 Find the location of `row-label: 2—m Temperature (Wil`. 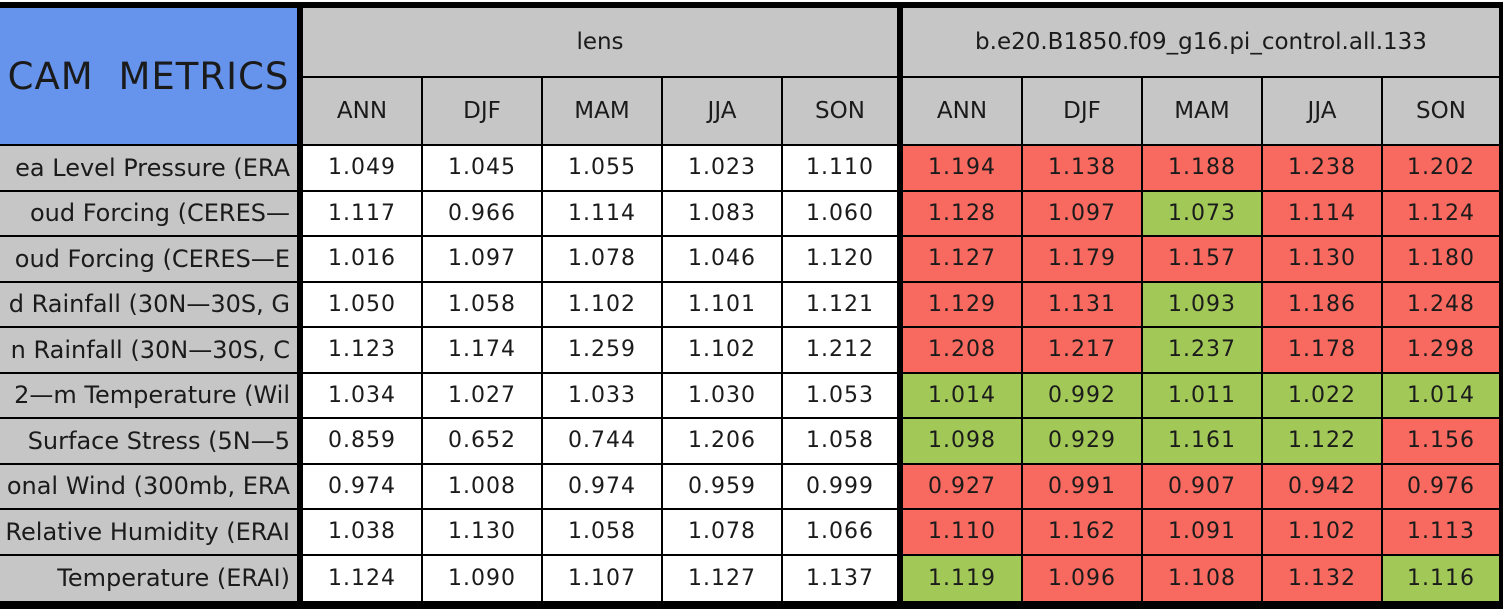

row-label: 2—m Temperature (Wil is located at coordinates (151, 396).